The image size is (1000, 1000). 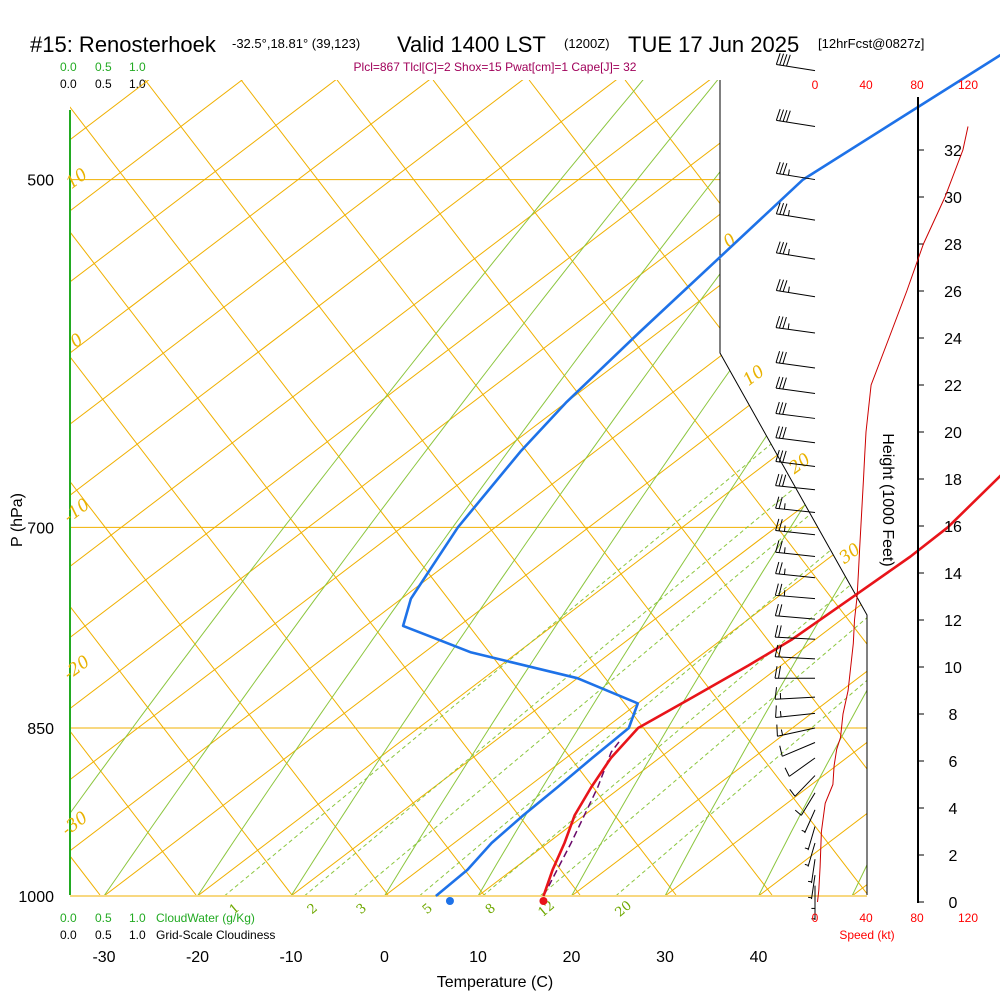 What do you see at coordinates (953, 386) in the screenshot?
I see `height-tick-label: 22` at bounding box center [953, 386].